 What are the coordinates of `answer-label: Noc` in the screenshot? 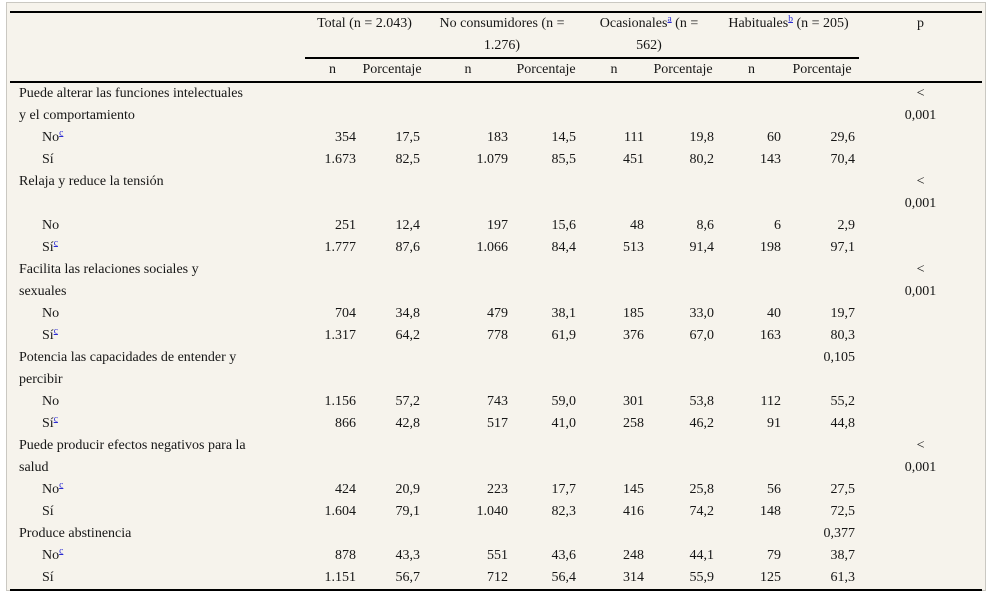 It's located at (157, 556).